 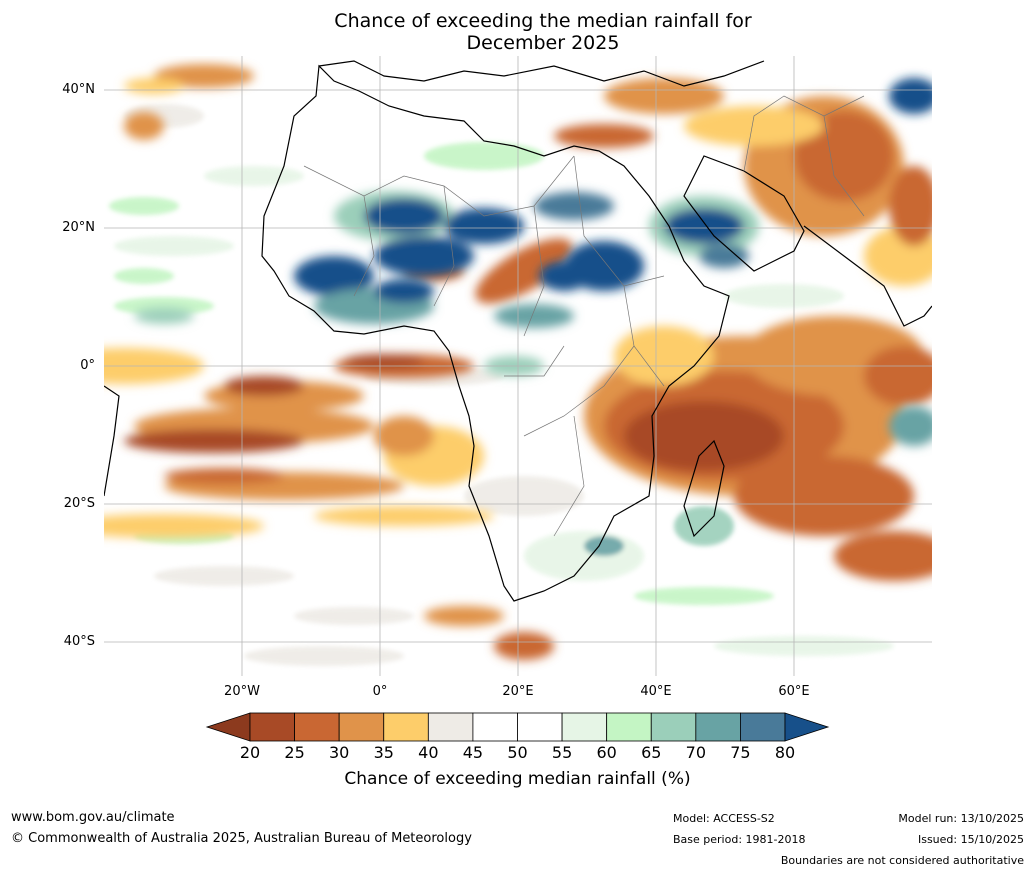 What do you see at coordinates (562, 752) in the screenshot?
I see `colorbar-tick-label: 55` at bounding box center [562, 752].